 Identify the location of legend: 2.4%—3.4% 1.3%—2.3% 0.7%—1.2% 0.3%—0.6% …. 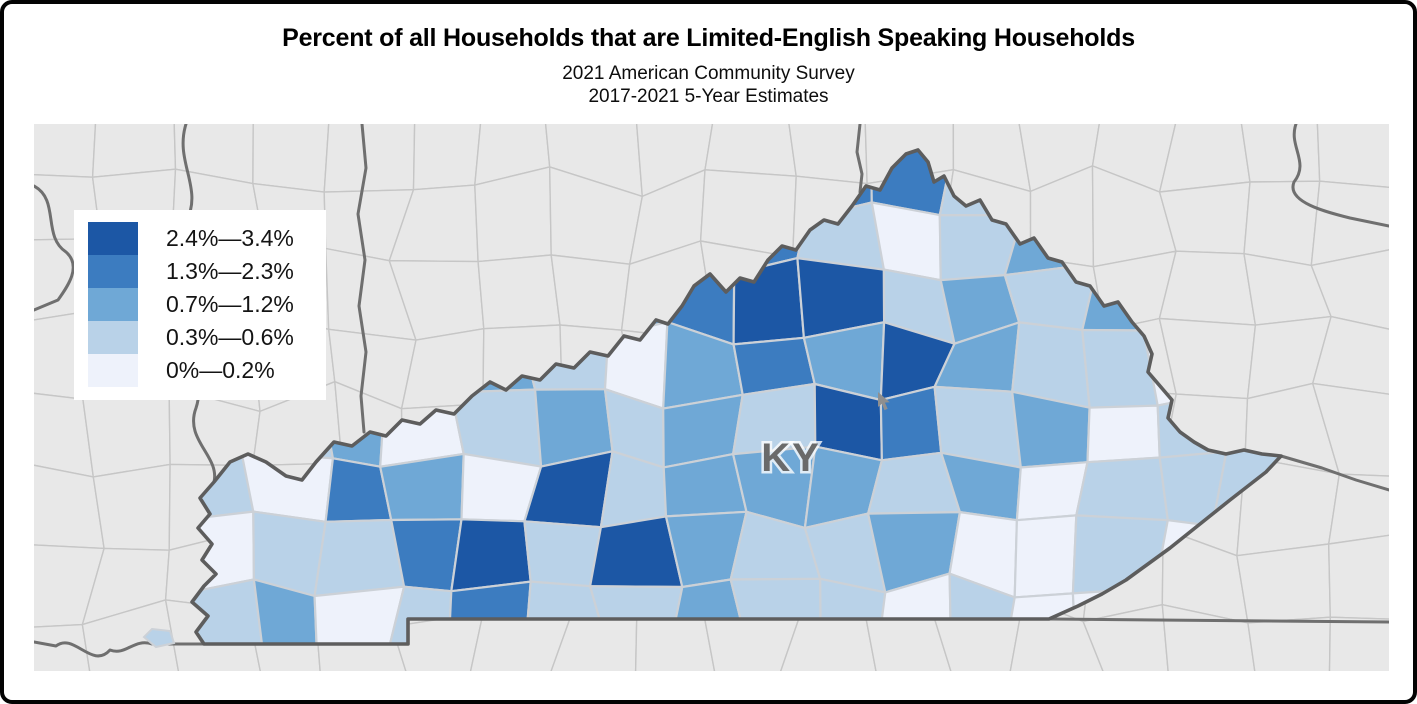
(200, 305).